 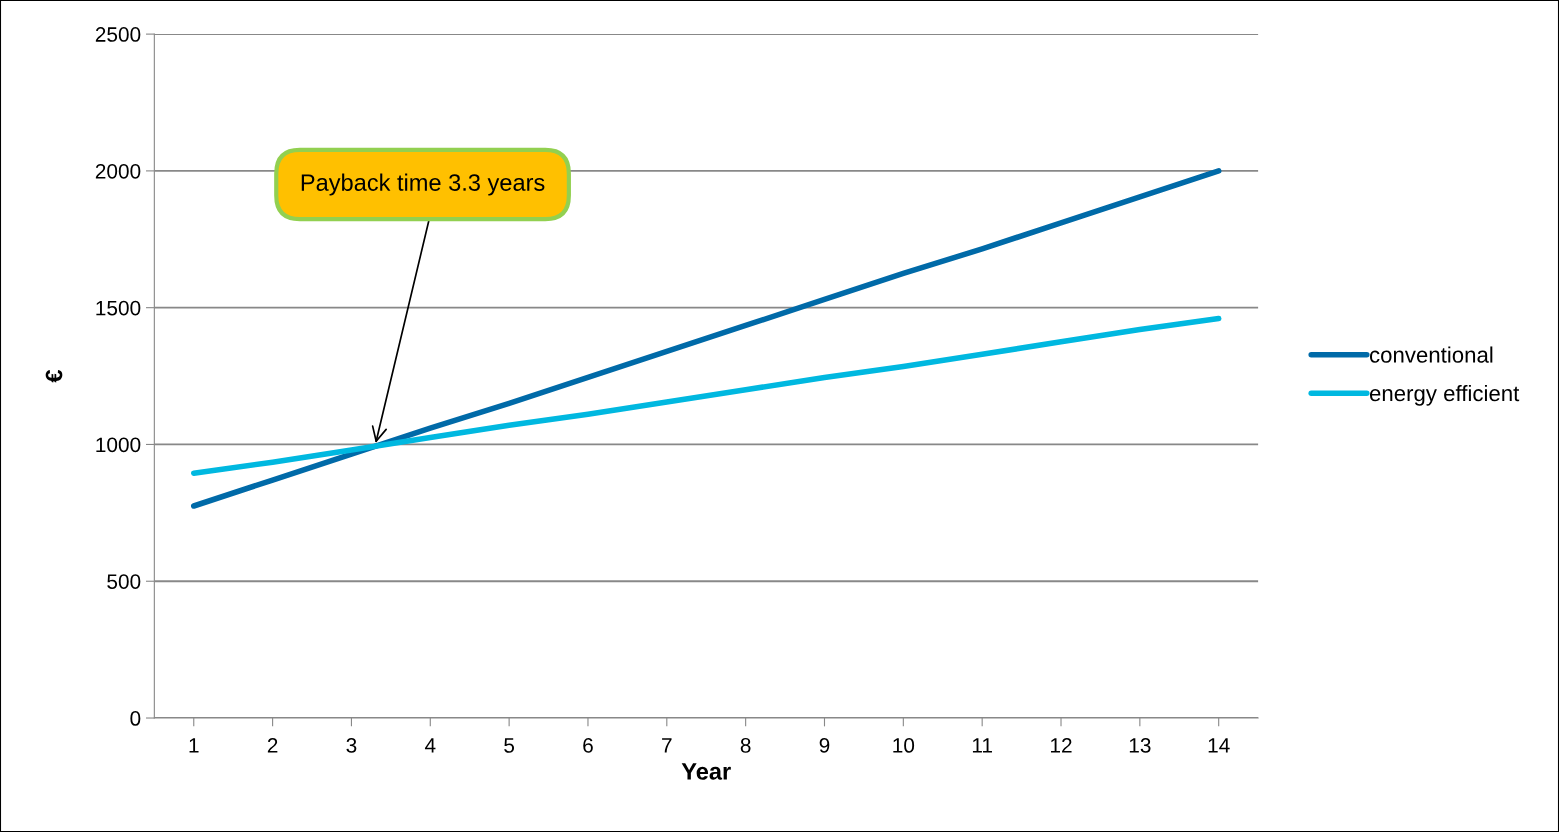 What do you see at coordinates (118, 34) in the screenshot?
I see `y-tick-label: 2500` at bounding box center [118, 34].